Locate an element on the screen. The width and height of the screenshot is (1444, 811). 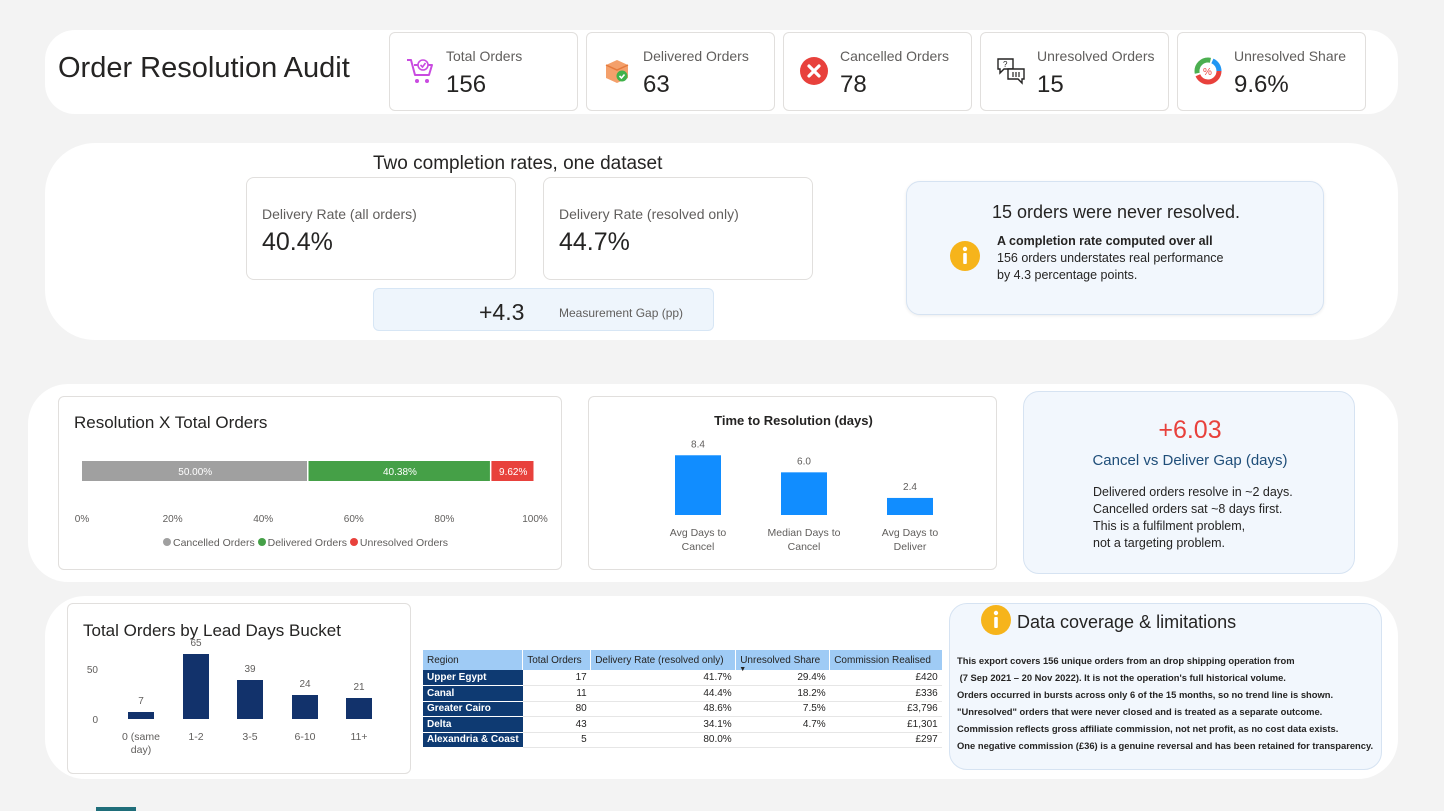
kpi-label: Cancelled Orders is located at coordinates (894, 56).